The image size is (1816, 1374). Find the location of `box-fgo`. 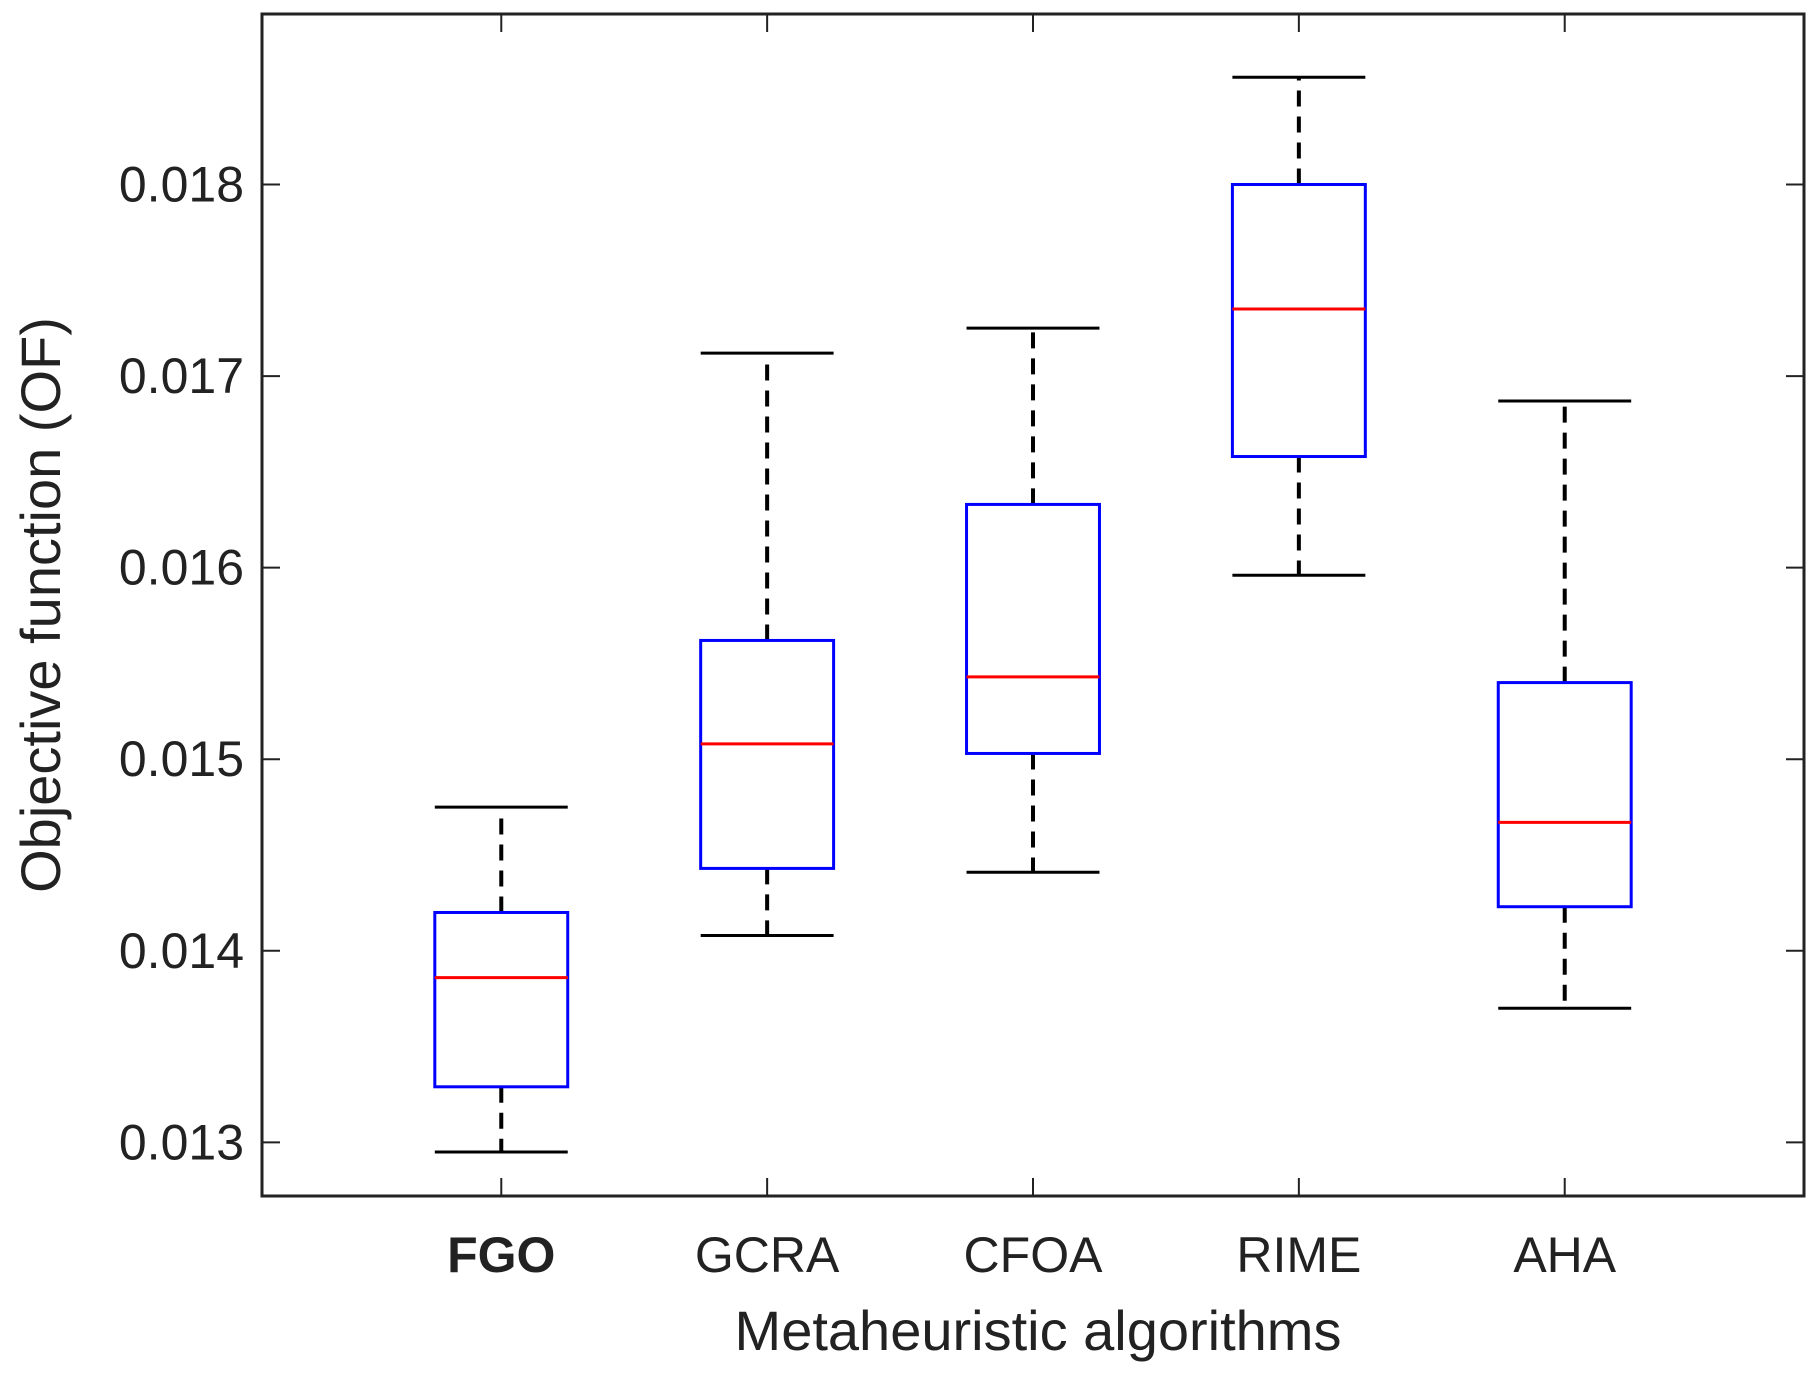

box-fgo is located at coordinates (501, 979).